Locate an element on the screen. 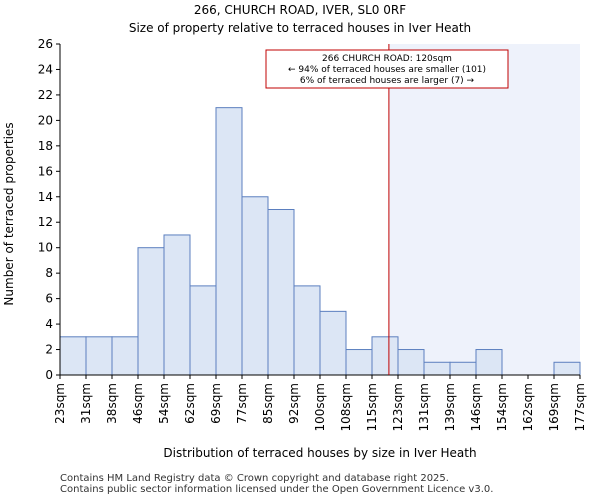 The height and width of the screenshot is (500, 600). x-tick-label: 139sqm is located at coordinates (450, 407).